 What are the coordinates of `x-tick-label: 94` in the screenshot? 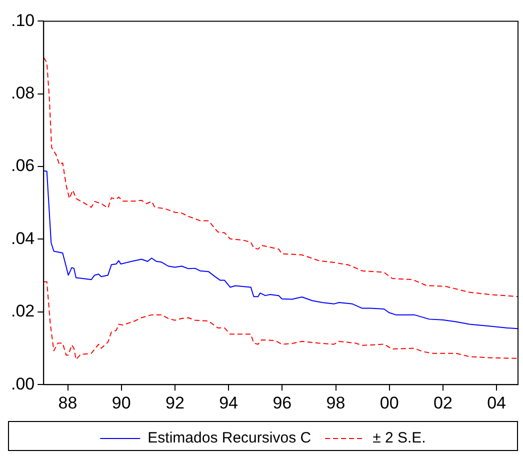 It's located at (228, 402).